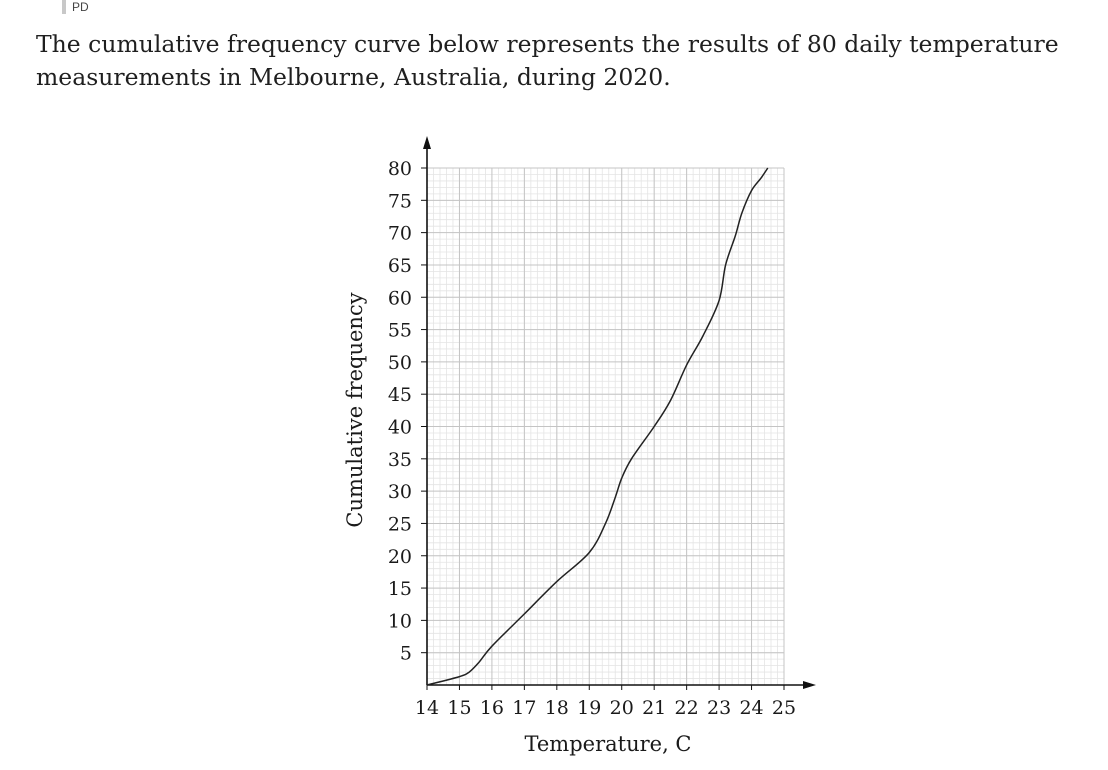 Image resolution: width=1108 pixels, height=770 pixels. I want to click on pd-tag: PD, so click(75, 7).